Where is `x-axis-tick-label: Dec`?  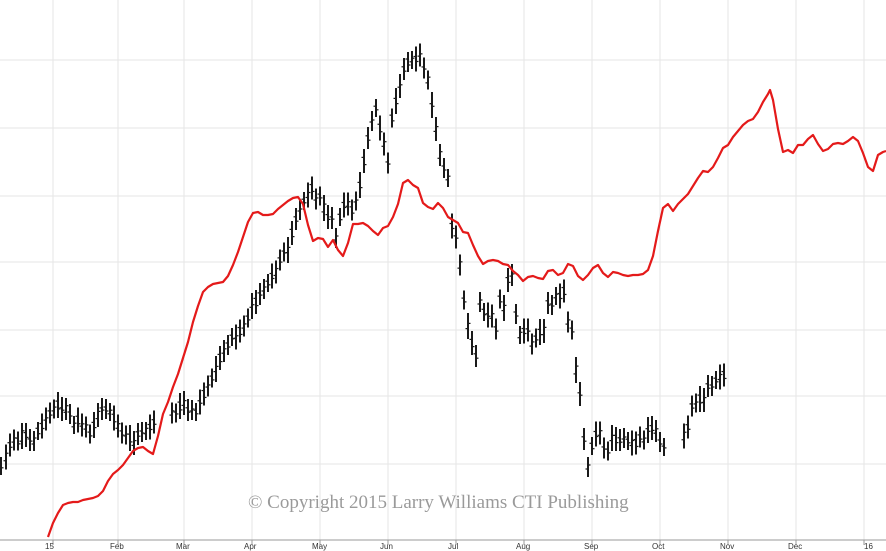
x-axis-tick-label: Dec is located at coordinates (795, 546).